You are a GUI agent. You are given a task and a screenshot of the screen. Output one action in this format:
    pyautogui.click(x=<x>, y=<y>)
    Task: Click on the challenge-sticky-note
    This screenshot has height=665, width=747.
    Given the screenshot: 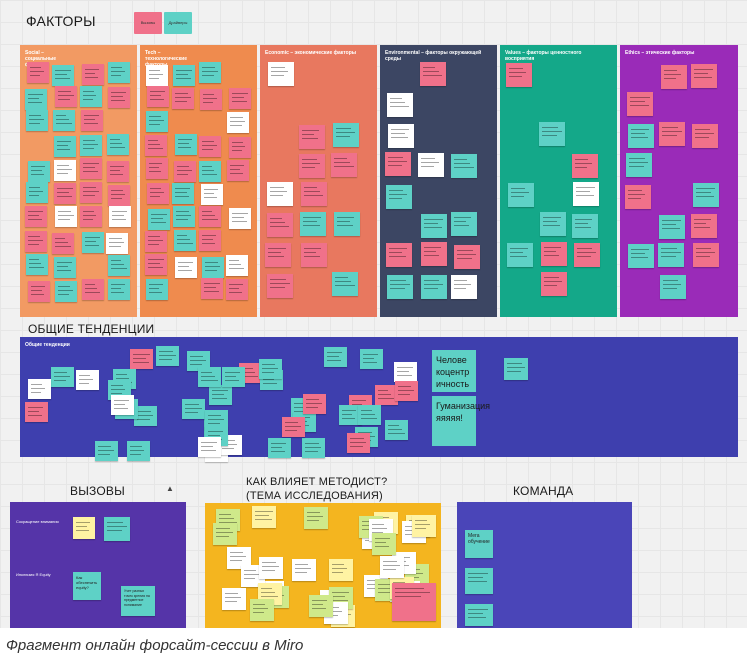 What is the action you would take?
    pyautogui.click(x=117, y=529)
    